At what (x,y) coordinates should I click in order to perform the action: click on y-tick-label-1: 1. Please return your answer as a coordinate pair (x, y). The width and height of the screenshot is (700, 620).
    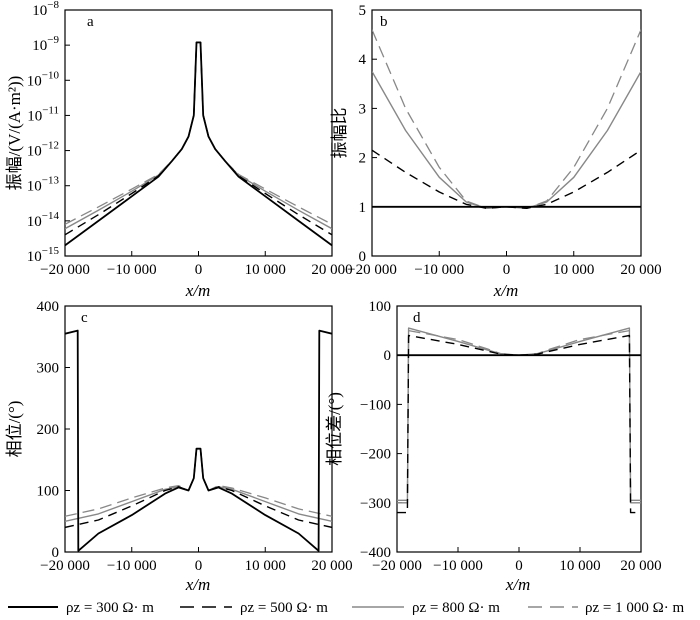
    Looking at the image, I should click on (363, 208).